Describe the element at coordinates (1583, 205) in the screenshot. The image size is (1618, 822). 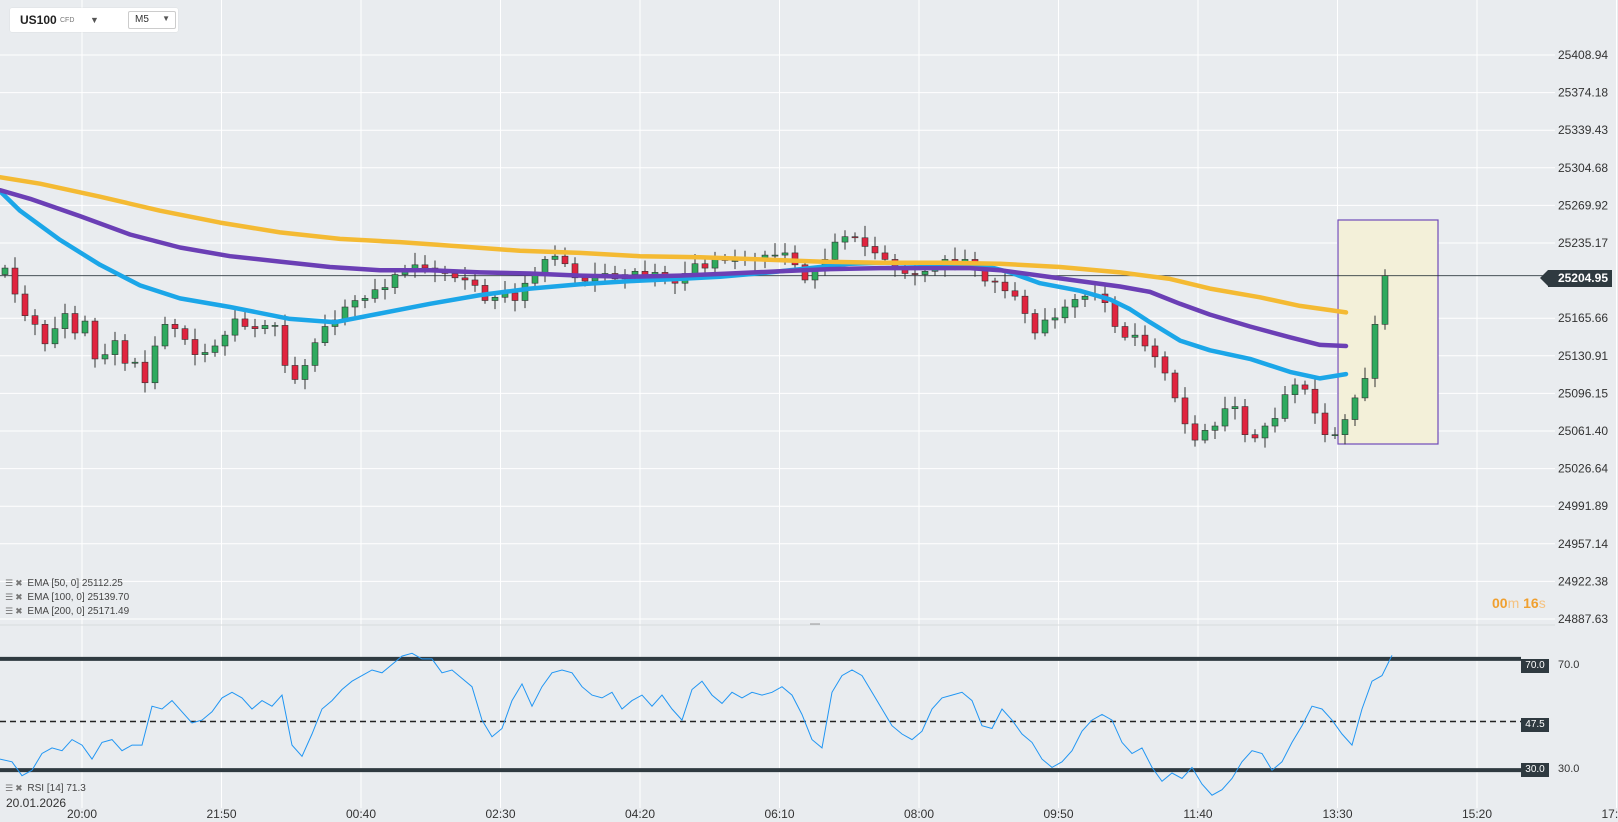
I see `y-tick-label: 25269.92` at that location.